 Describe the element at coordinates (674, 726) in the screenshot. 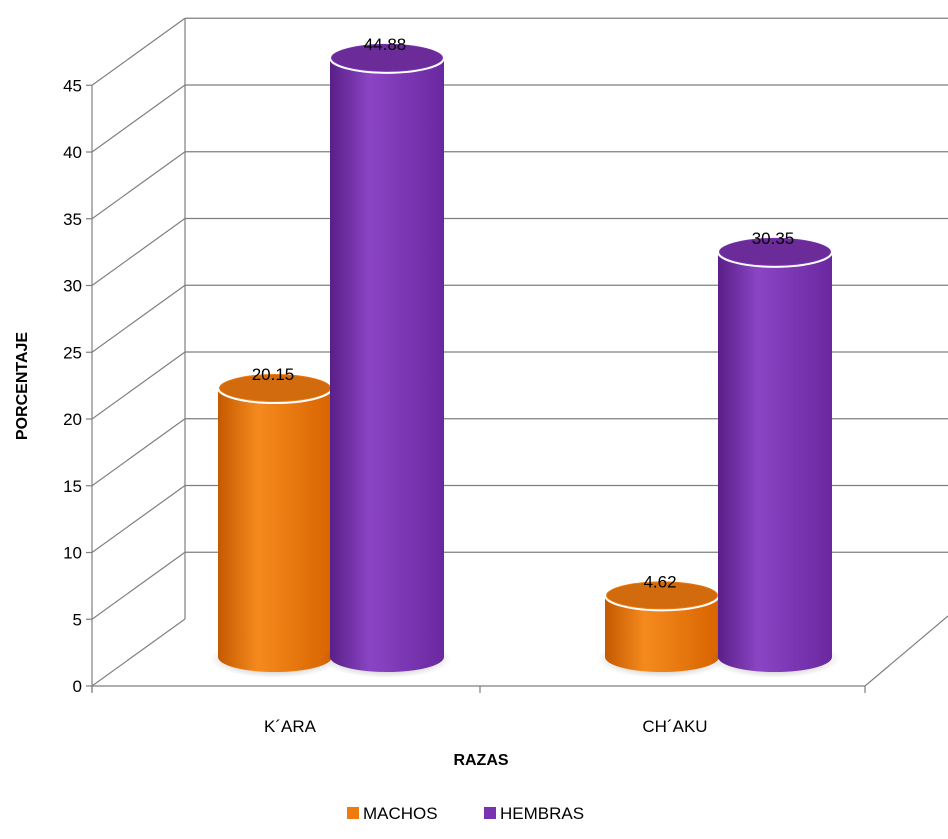

I see `x-tick-label: CH´AKU` at that location.